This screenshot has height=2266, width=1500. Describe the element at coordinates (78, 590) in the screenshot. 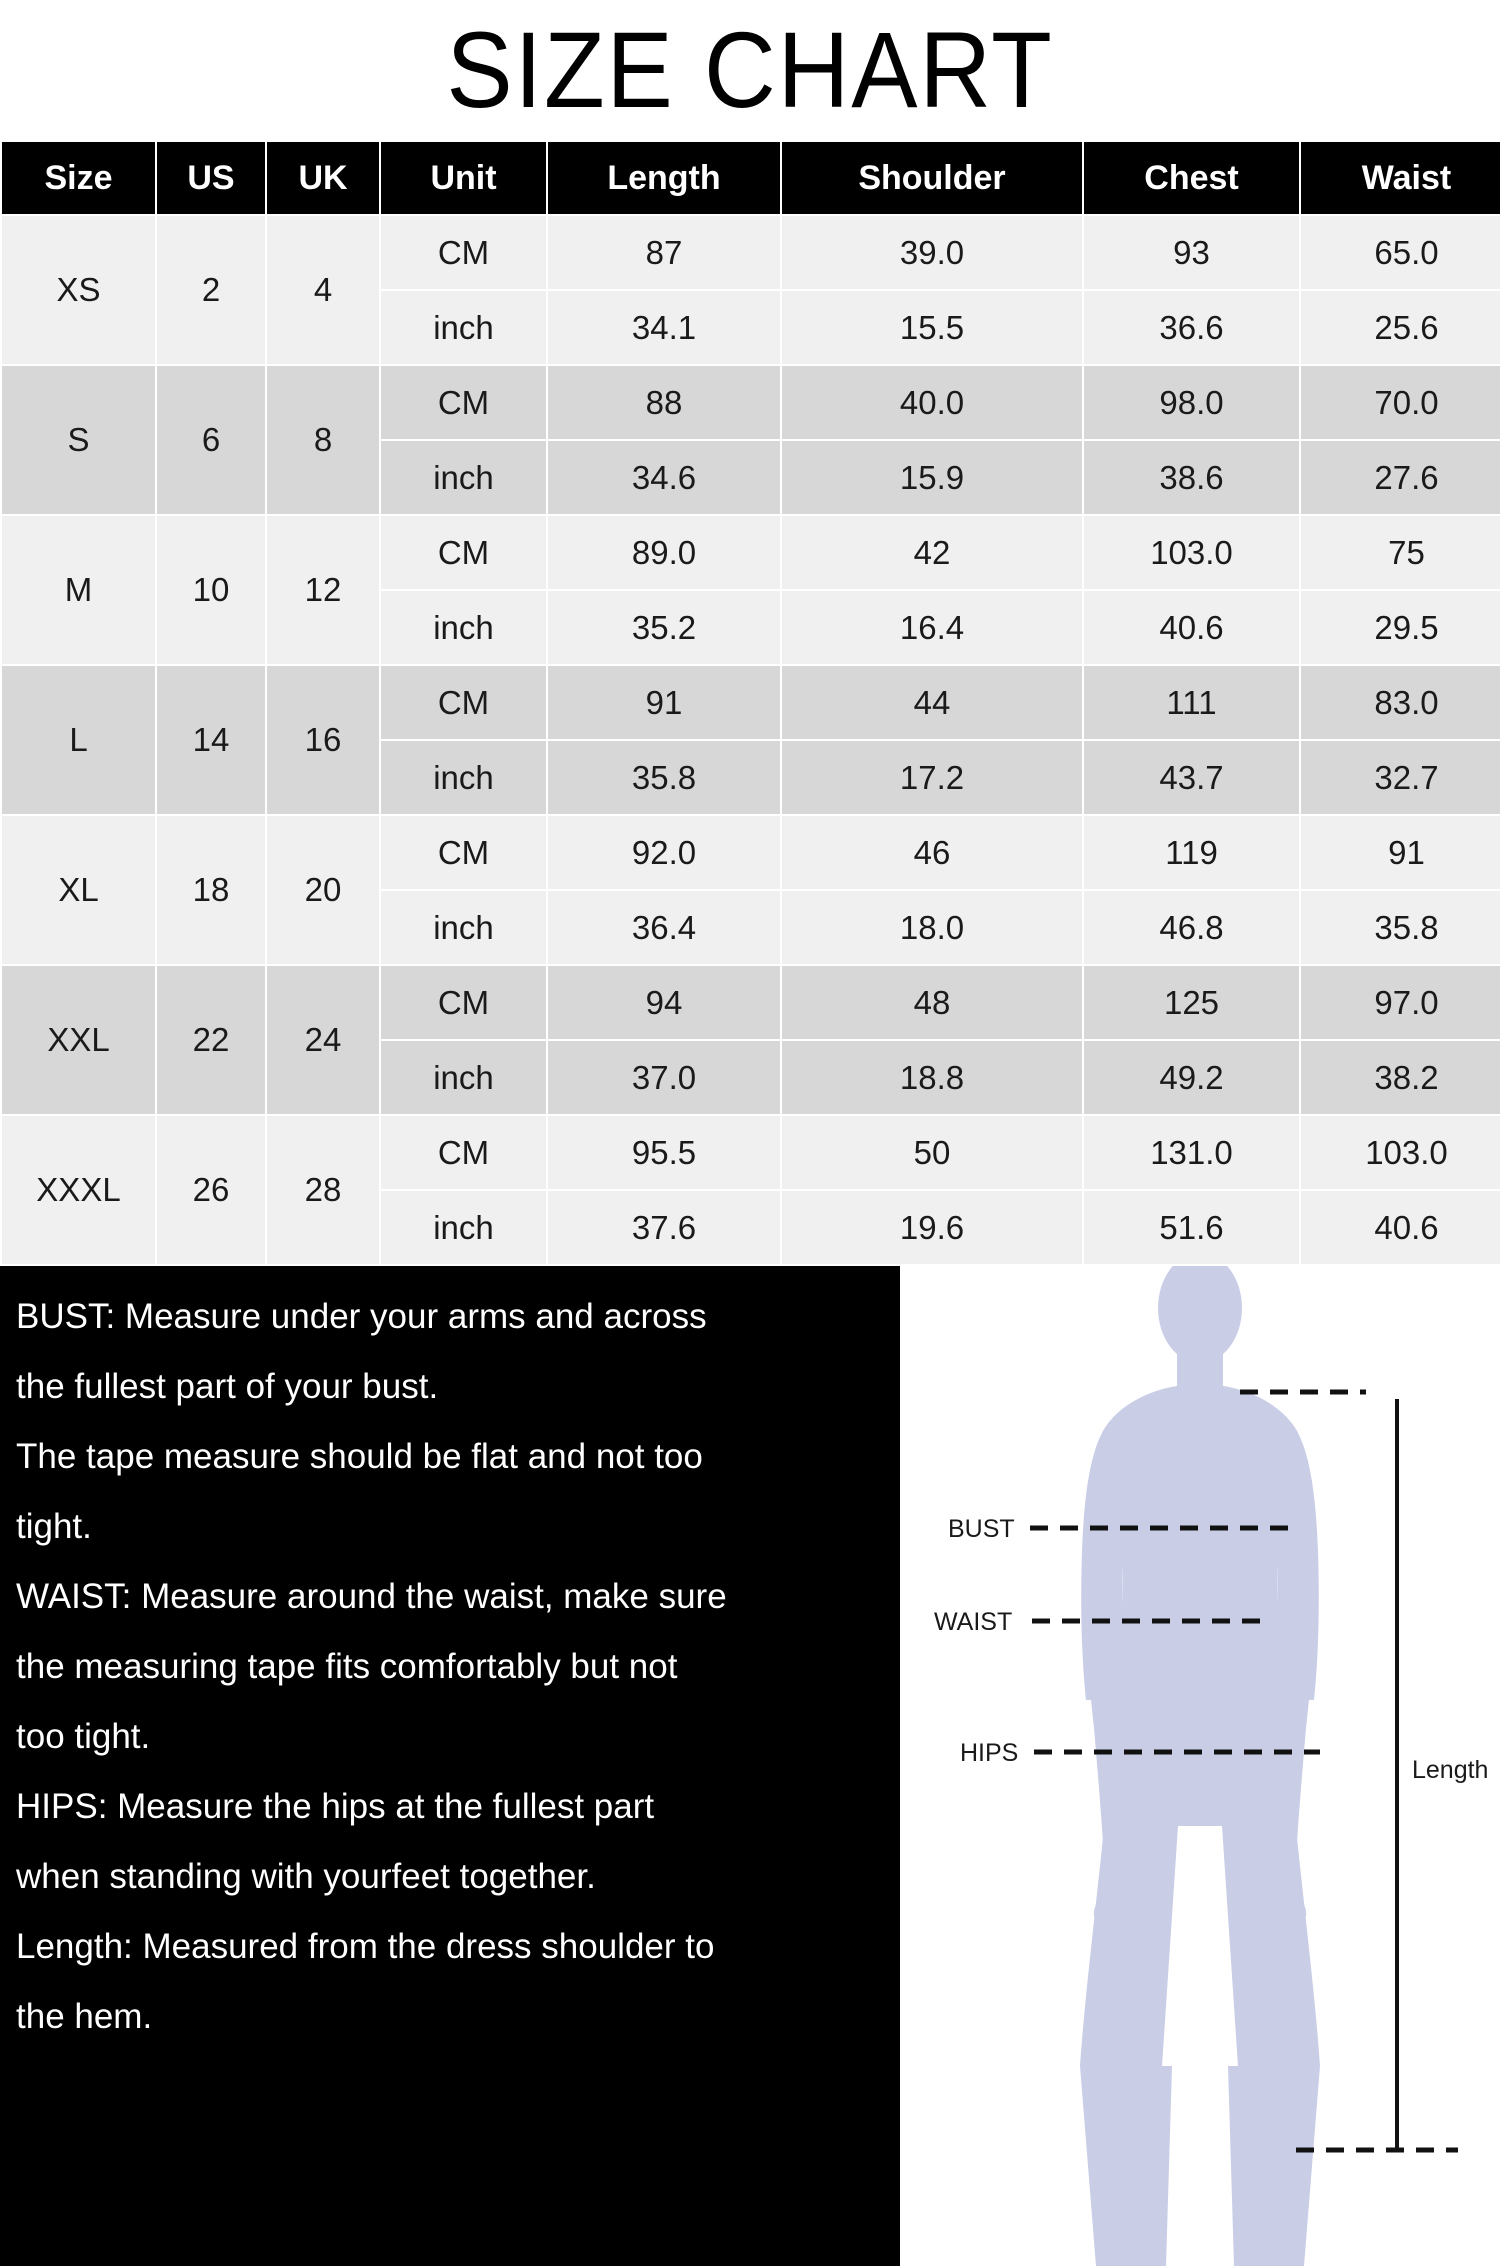

I see `cell-size: M` at that location.